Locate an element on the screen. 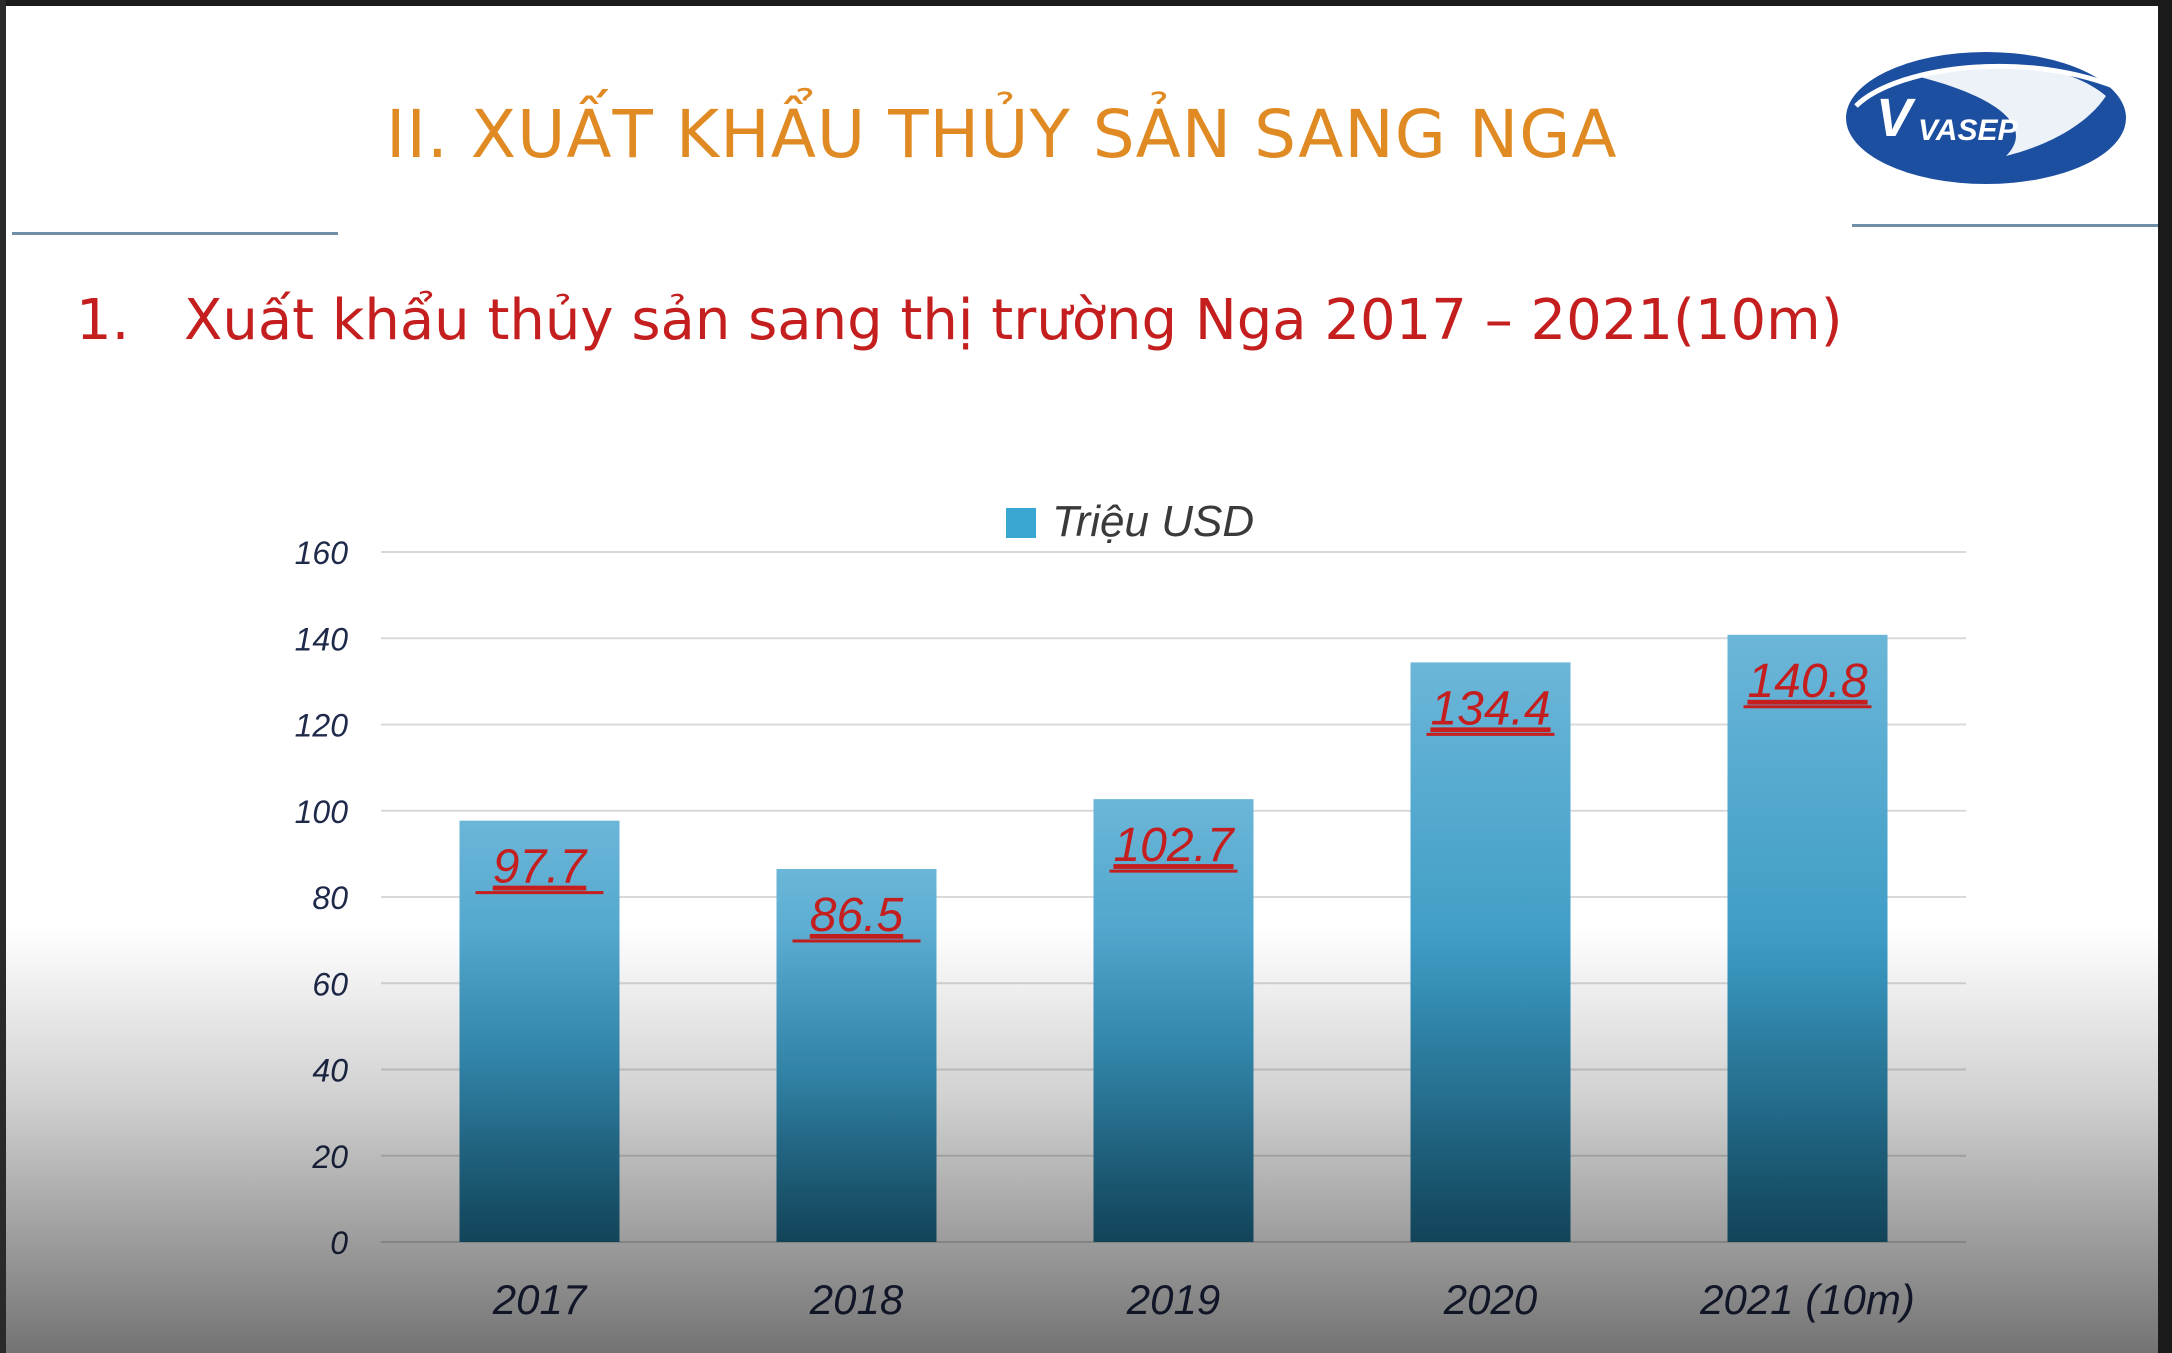 Image resolution: width=2172 pixels, height=1353 pixels. x-tick-label: 2020 is located at coordinates (1490, 1299).